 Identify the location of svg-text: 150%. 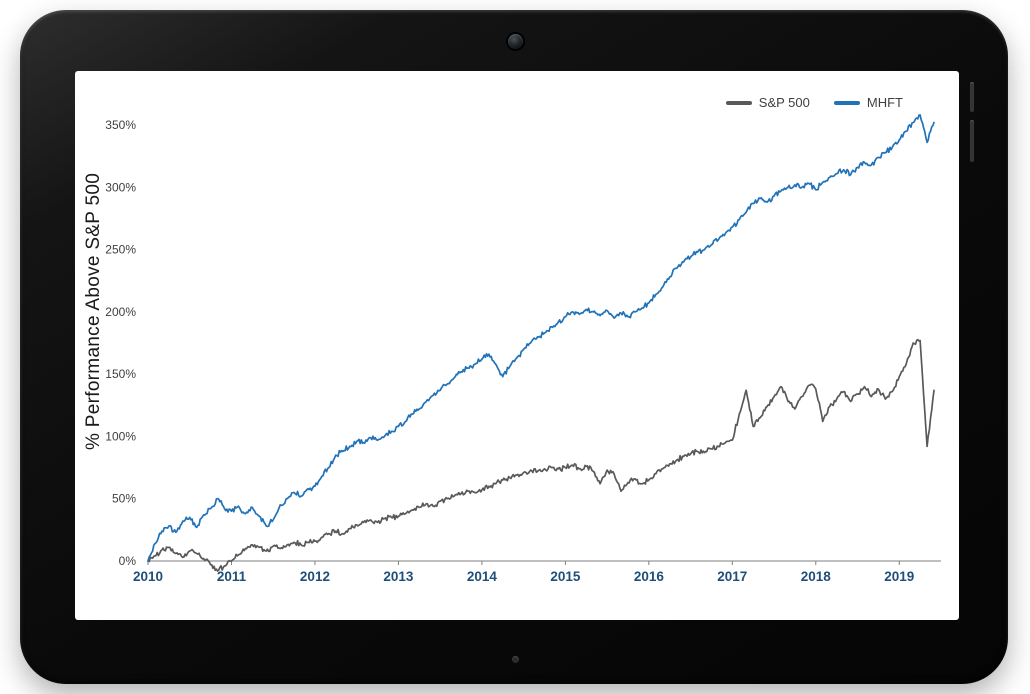
(120, 374).